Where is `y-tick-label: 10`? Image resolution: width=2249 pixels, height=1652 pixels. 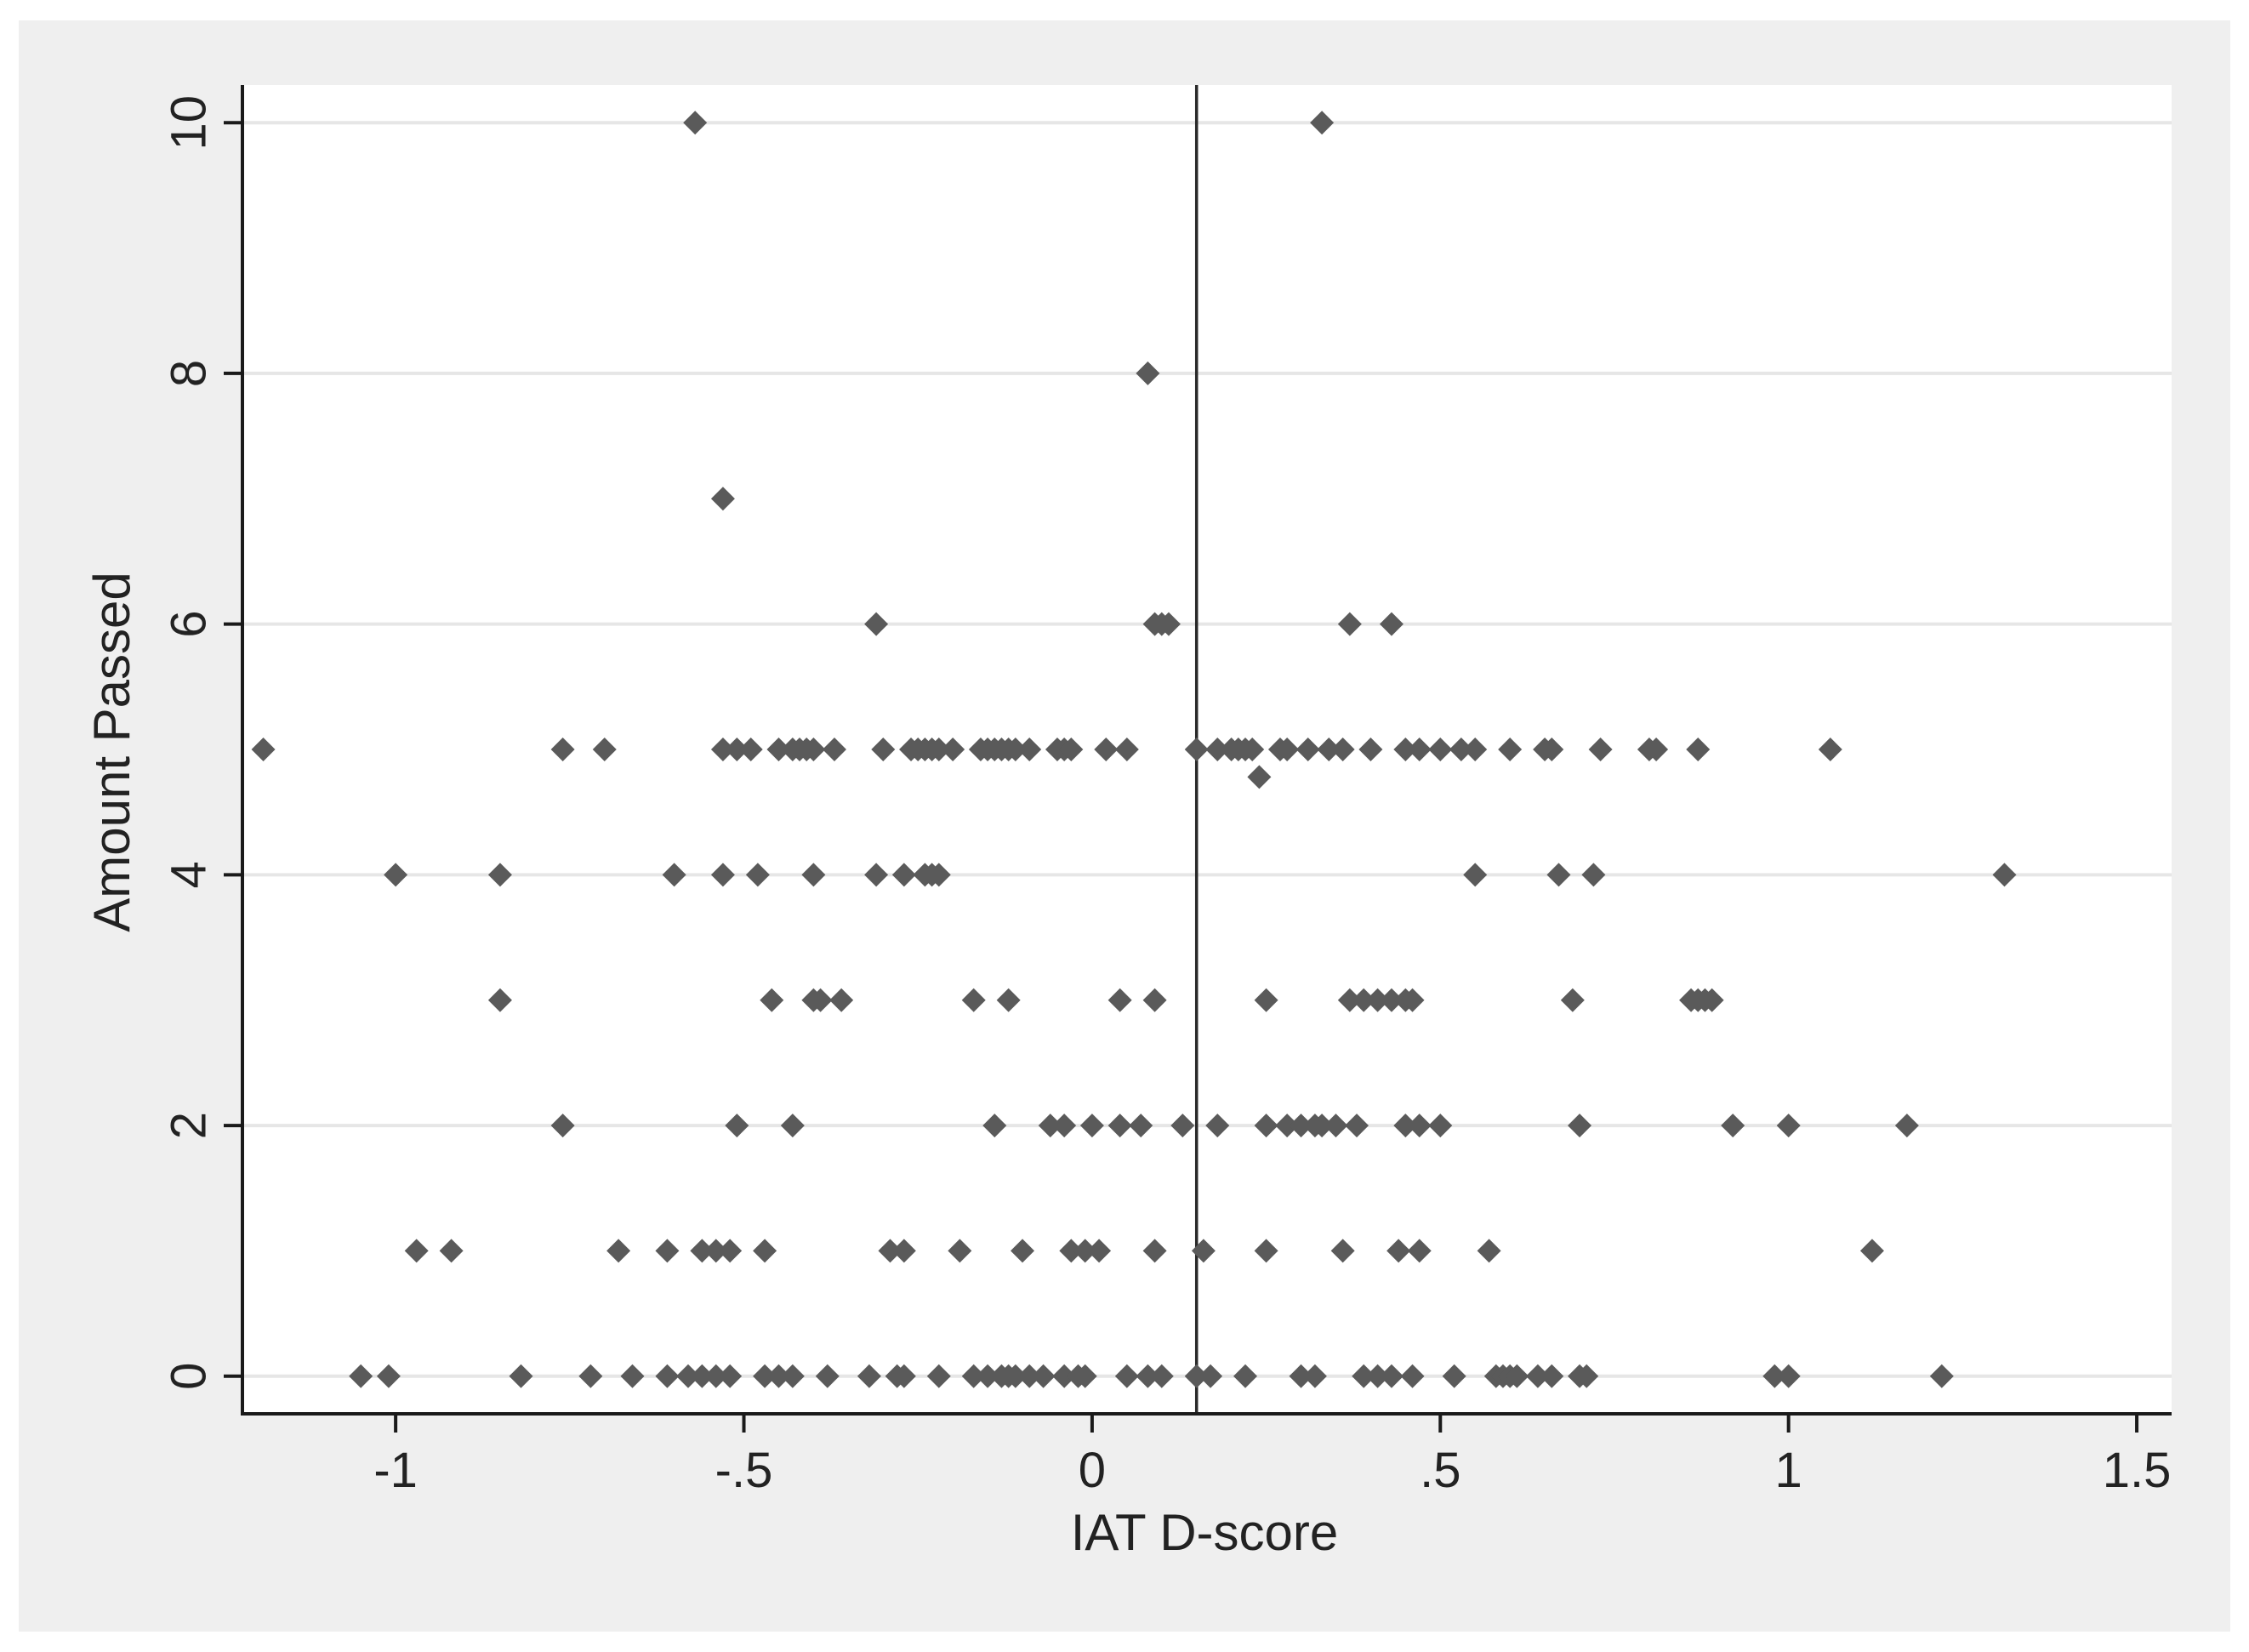 y-tick-label: 10 is located at coordinates (189, 123).